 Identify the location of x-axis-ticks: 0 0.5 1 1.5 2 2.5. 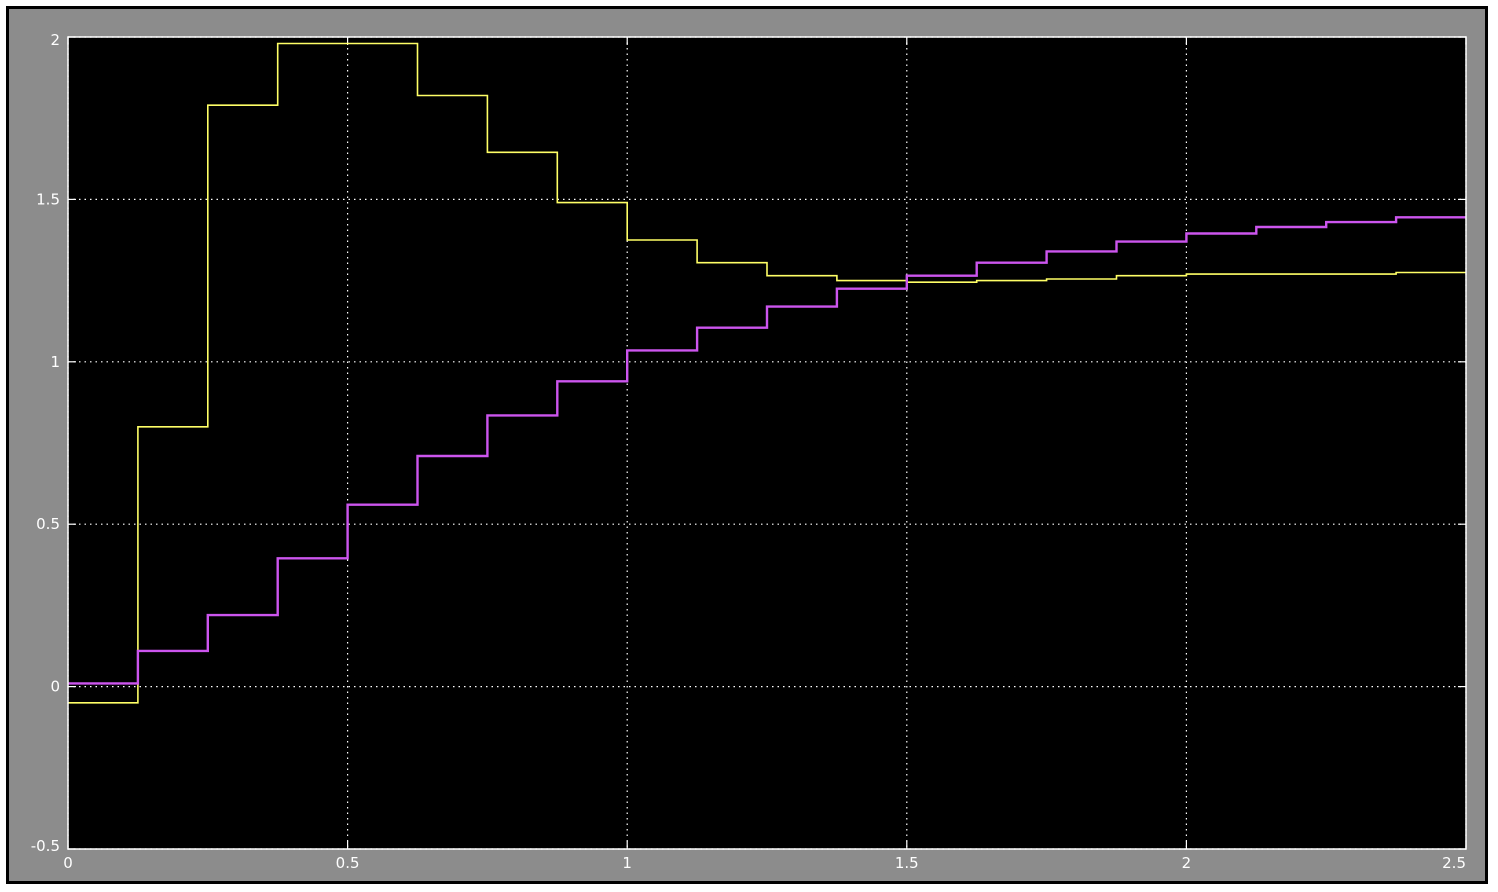
(764, 863).